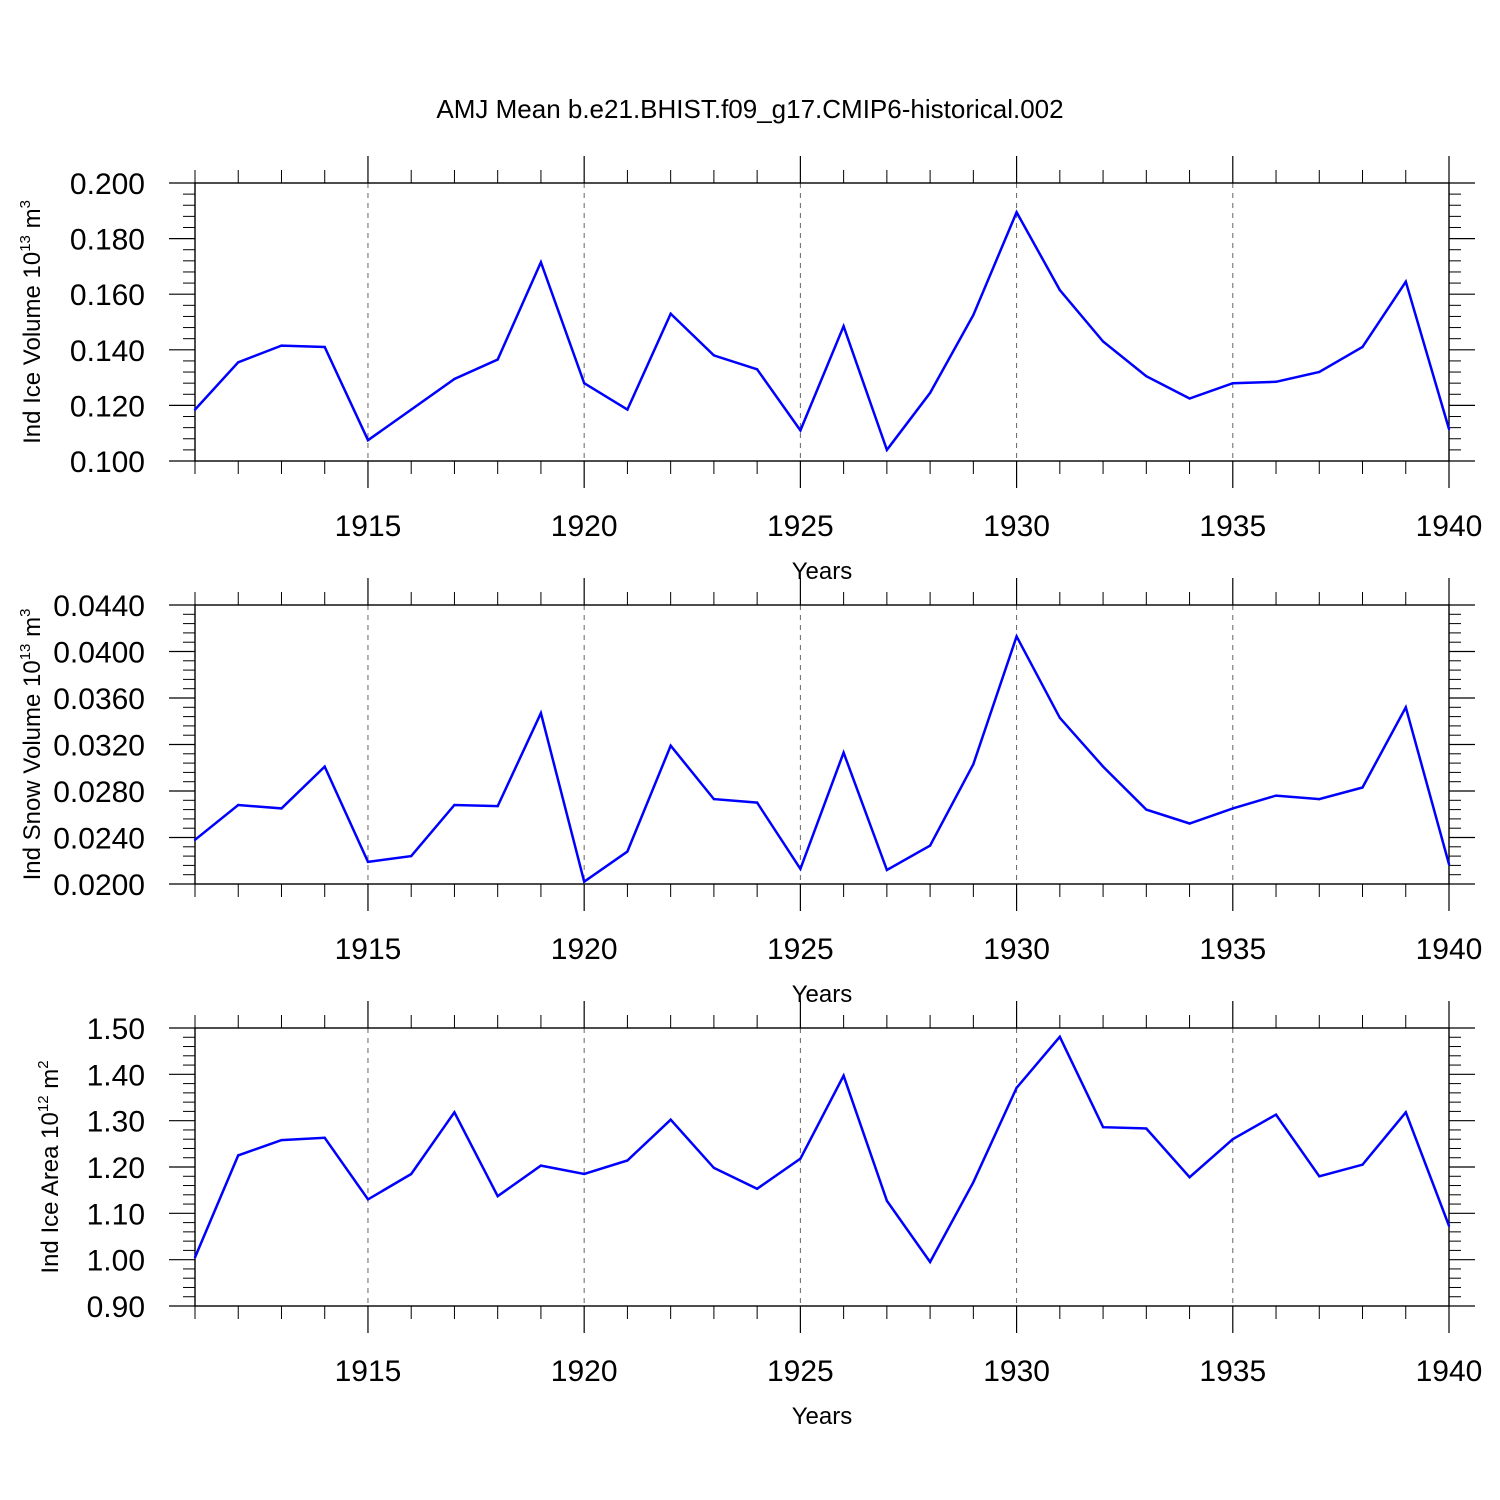  I want to click on y-axis-title-unit-exponent: 2, so click(43, 1064).